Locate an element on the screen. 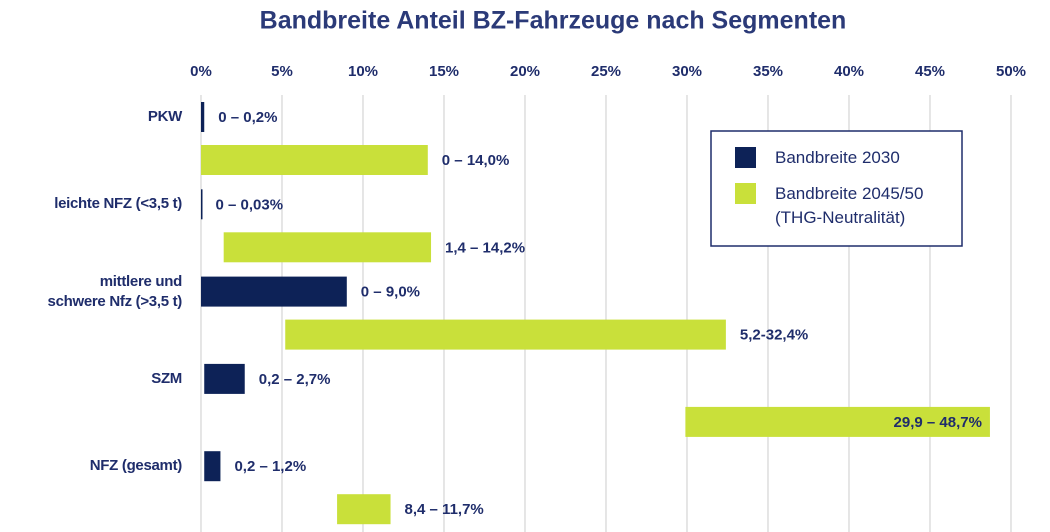 This screenshot has height=532, width=1050. category-label: PKW is located at coordinates (164, 116).